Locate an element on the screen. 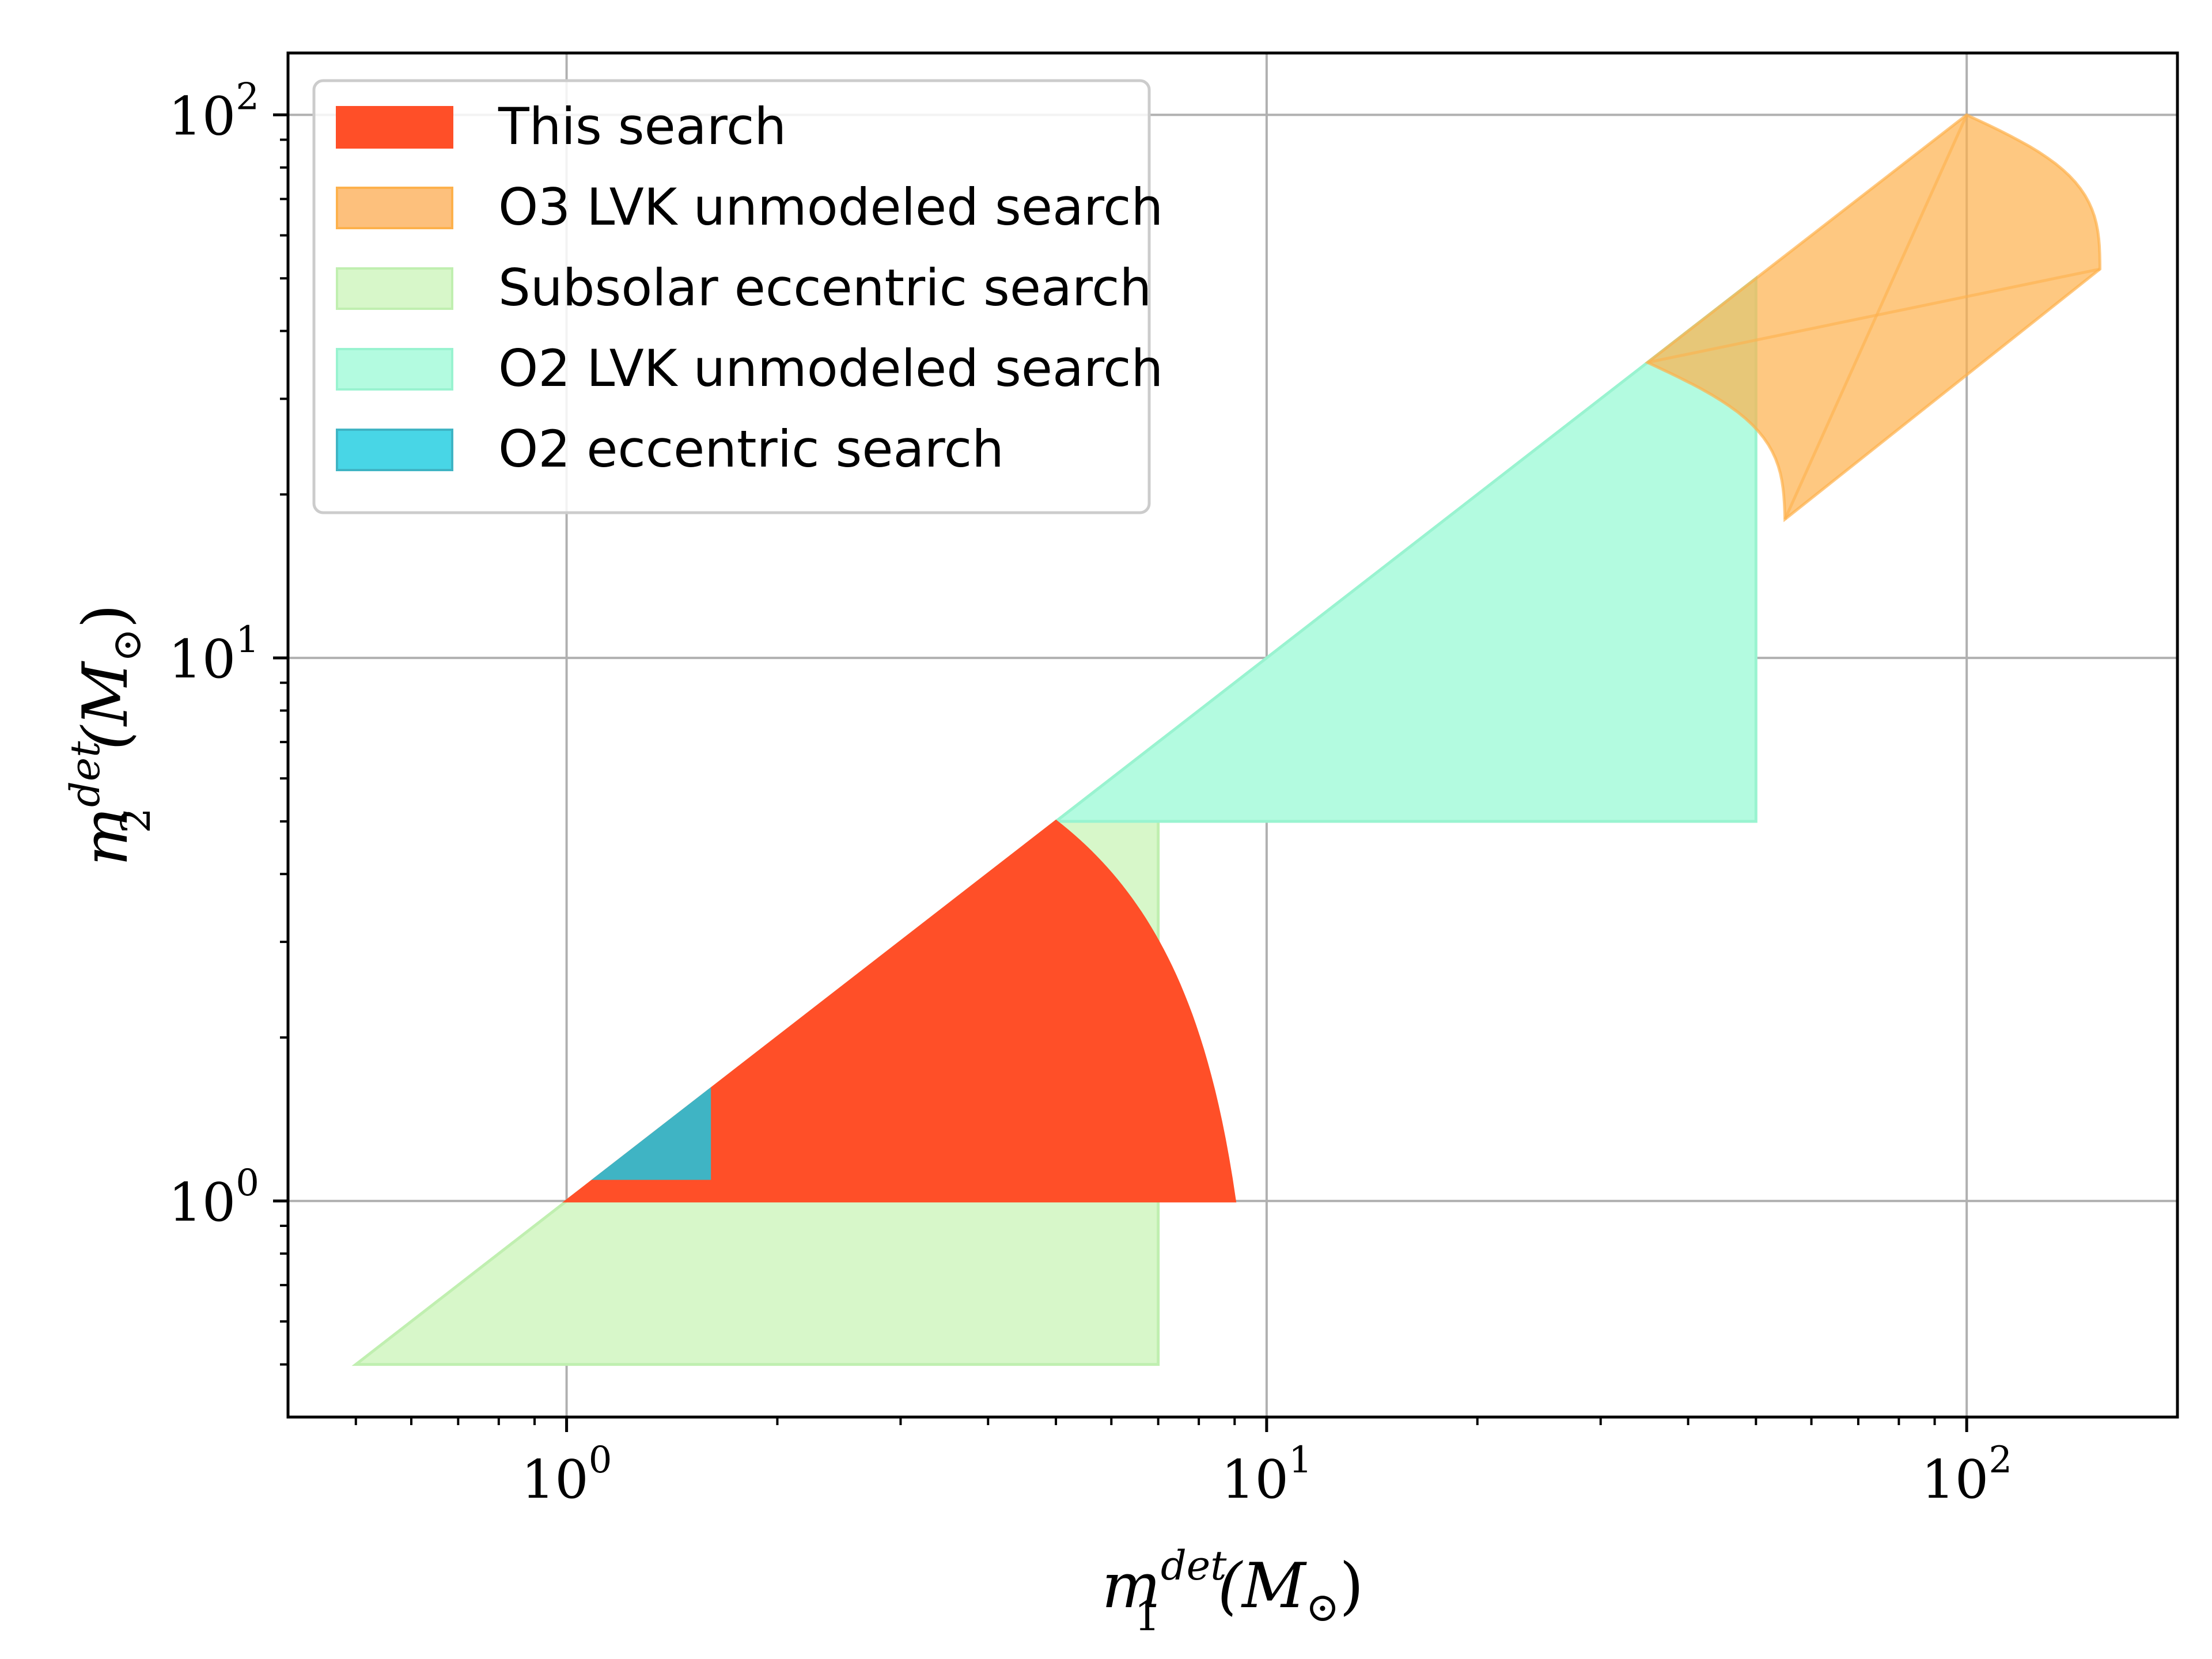  legend-swatch-o2-lvk-unmodeled-search is located at coordinates (394, 369).